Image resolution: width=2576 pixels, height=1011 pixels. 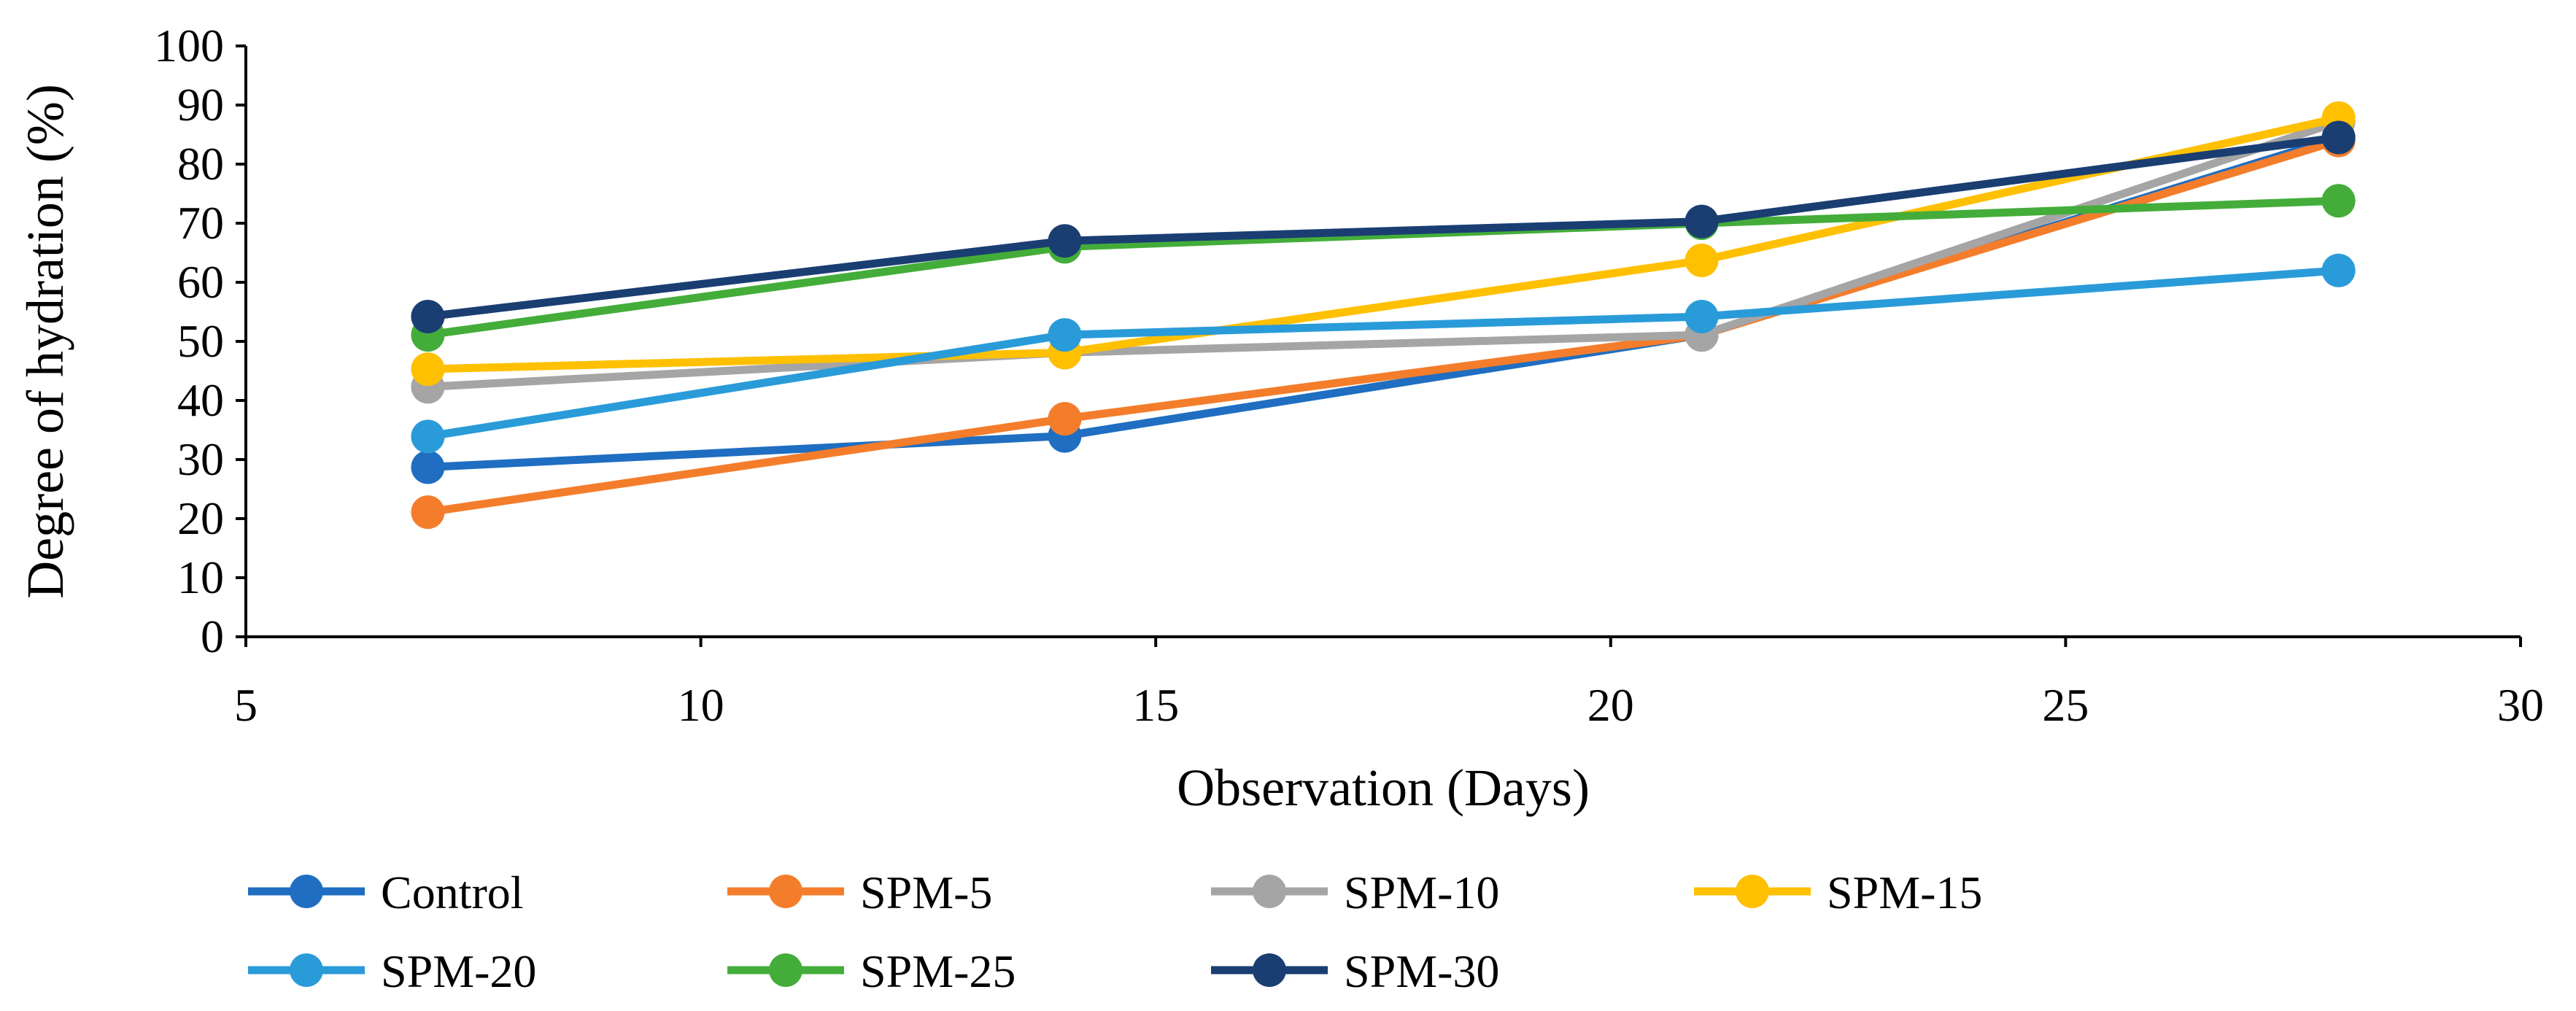 I want to click on y-tick-label: 20, so click(x=200, y=518).